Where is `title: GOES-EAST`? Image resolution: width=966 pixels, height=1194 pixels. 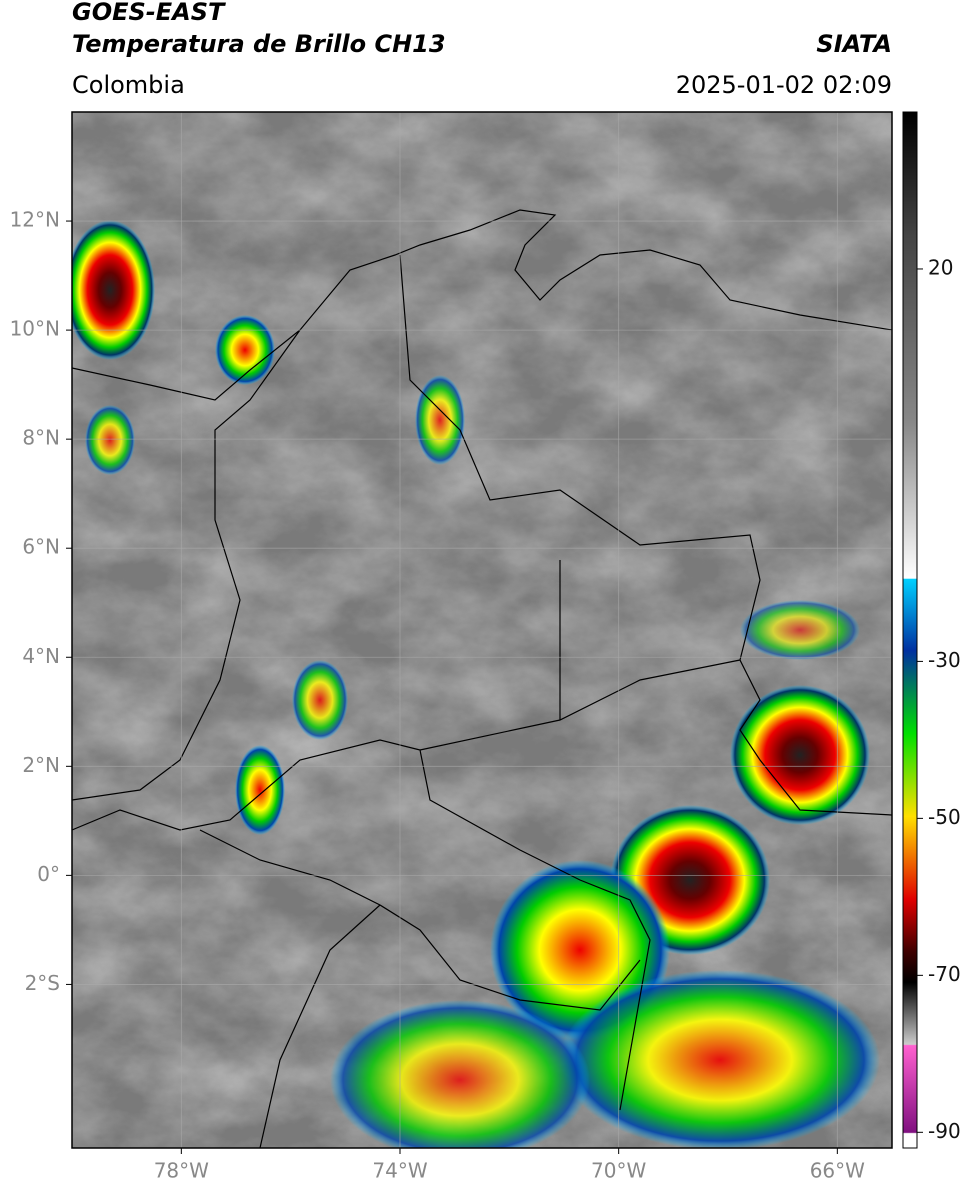 title: GOES-EAST is located at coordinates (149, 13).